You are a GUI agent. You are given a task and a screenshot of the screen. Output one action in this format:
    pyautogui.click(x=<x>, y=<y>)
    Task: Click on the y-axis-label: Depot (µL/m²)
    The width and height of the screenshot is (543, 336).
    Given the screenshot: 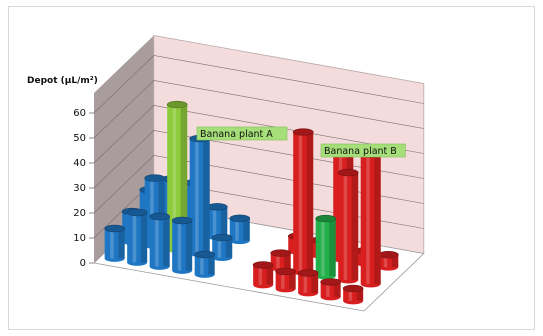 What is the action you would take?
    pyautogui.click(x=62, y=81)
    